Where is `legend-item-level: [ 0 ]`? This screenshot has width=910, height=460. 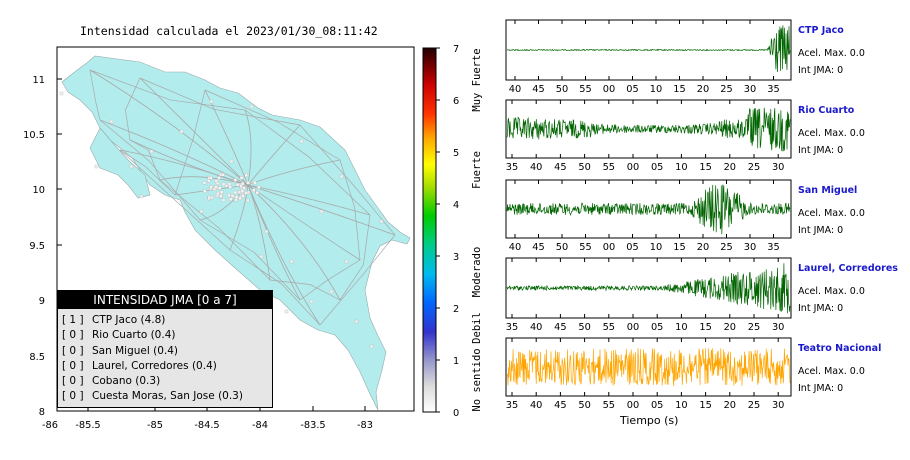 legend-item-level: [ 0 ] is located at coordinates (73, 381).